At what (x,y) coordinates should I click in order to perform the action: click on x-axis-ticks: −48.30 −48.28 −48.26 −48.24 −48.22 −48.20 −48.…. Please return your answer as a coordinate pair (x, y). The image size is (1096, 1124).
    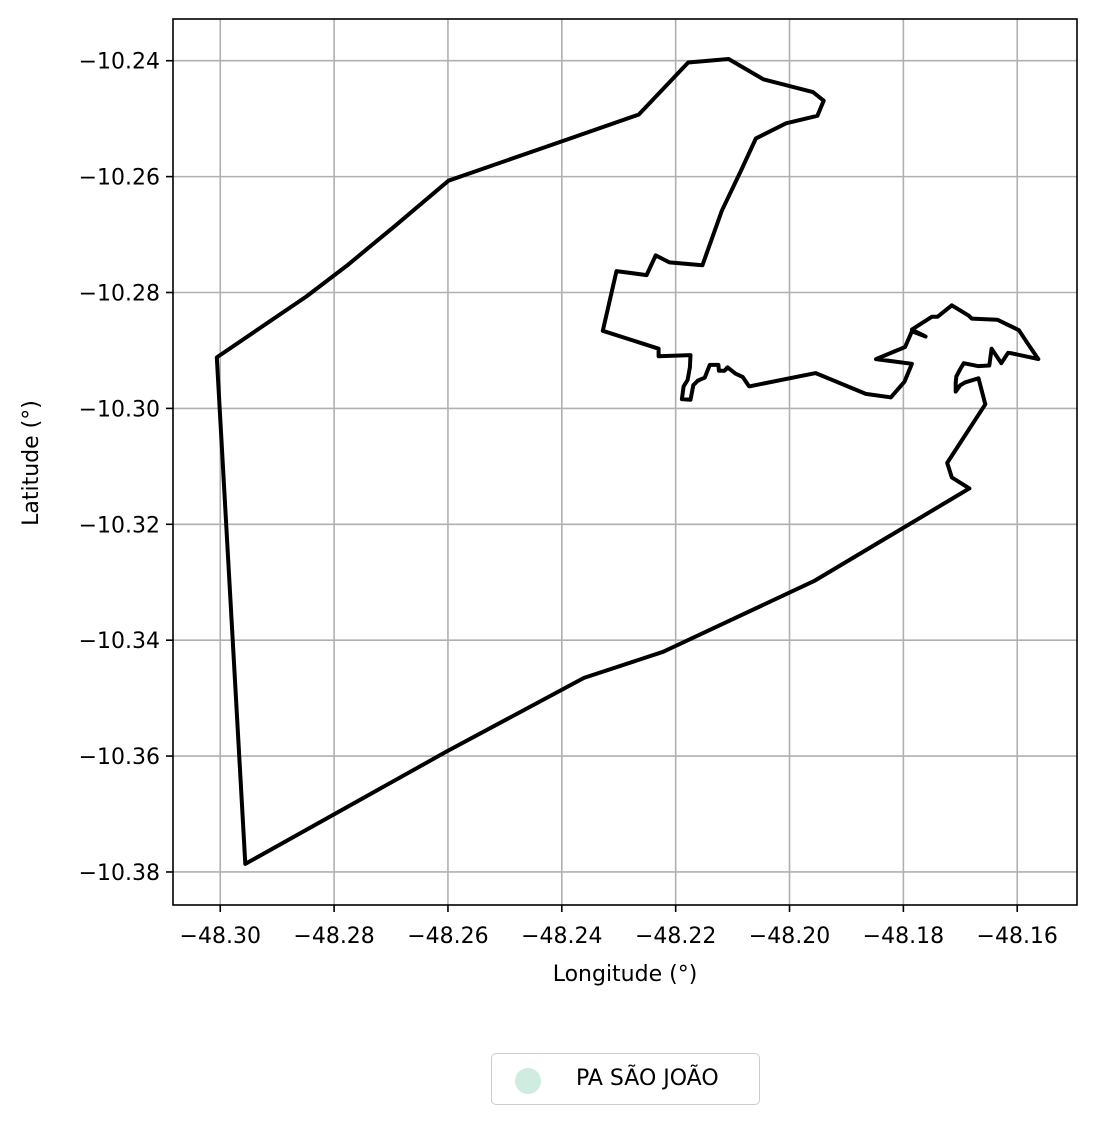
    Looking at the image, I should click on (619, 927).